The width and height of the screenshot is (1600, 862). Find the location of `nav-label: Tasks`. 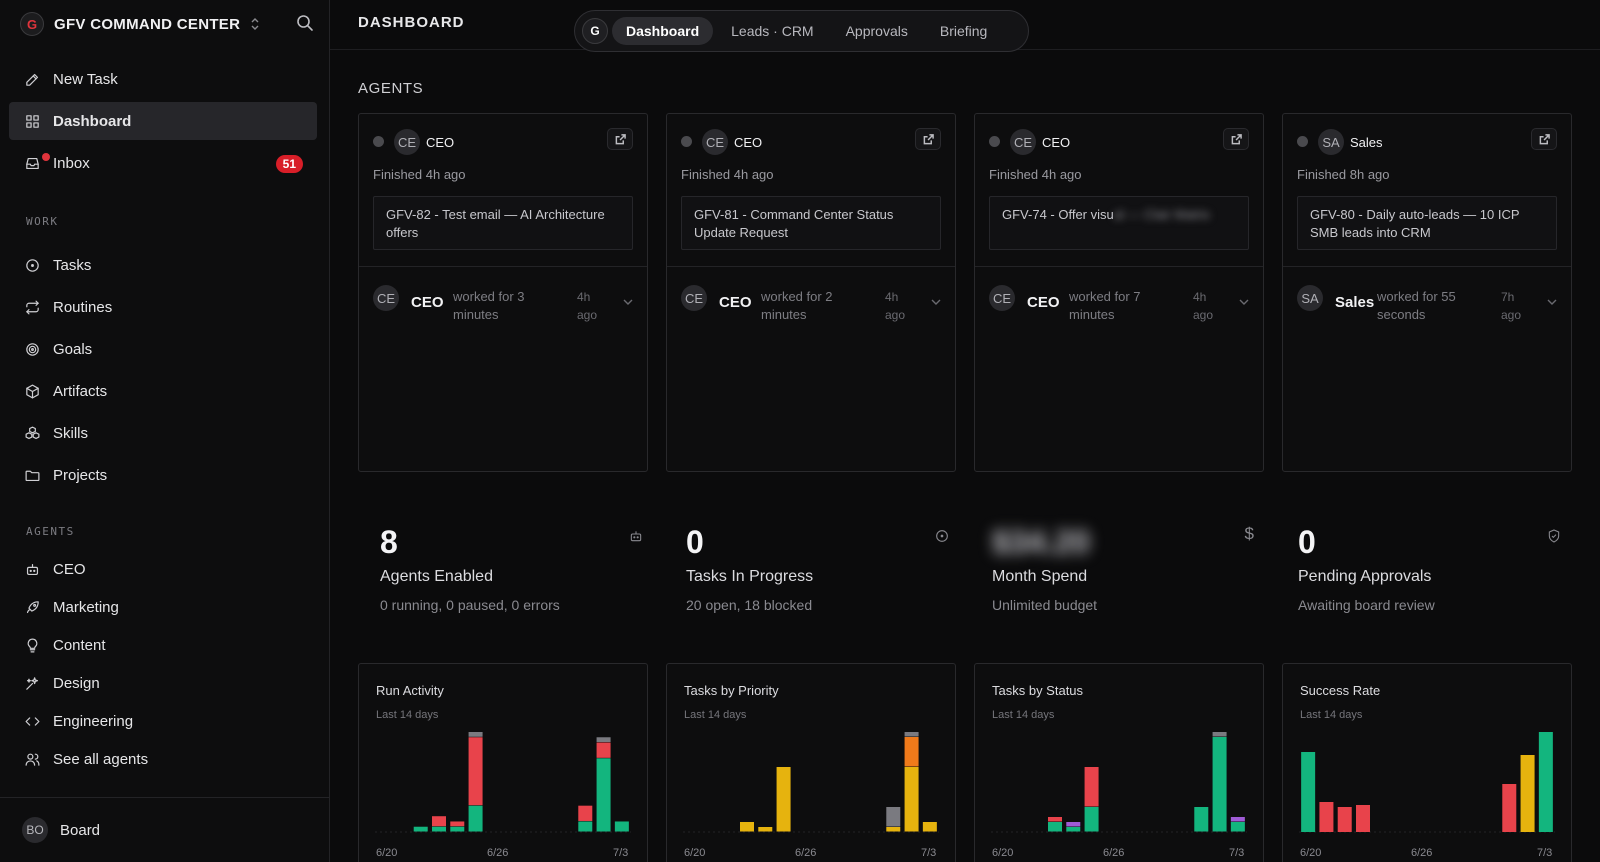

nav-label: Tasks is located at coordinates (72, 265).